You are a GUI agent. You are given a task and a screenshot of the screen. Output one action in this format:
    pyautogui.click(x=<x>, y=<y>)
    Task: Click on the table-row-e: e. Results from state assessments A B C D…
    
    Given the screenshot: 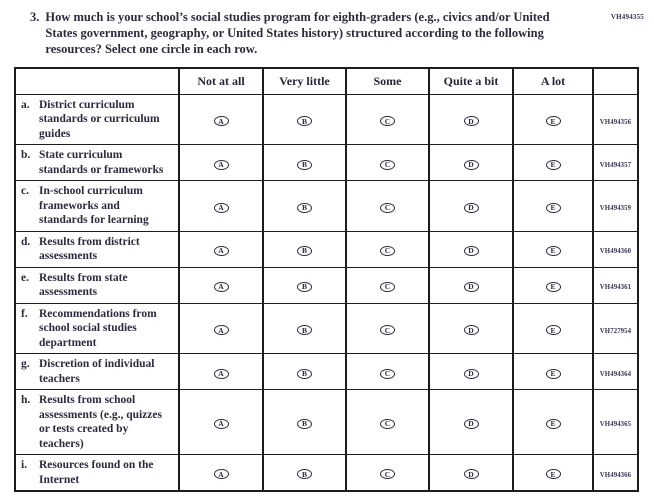 What is the action you would take?
    pyautogui.click(x=326, y=285)
    